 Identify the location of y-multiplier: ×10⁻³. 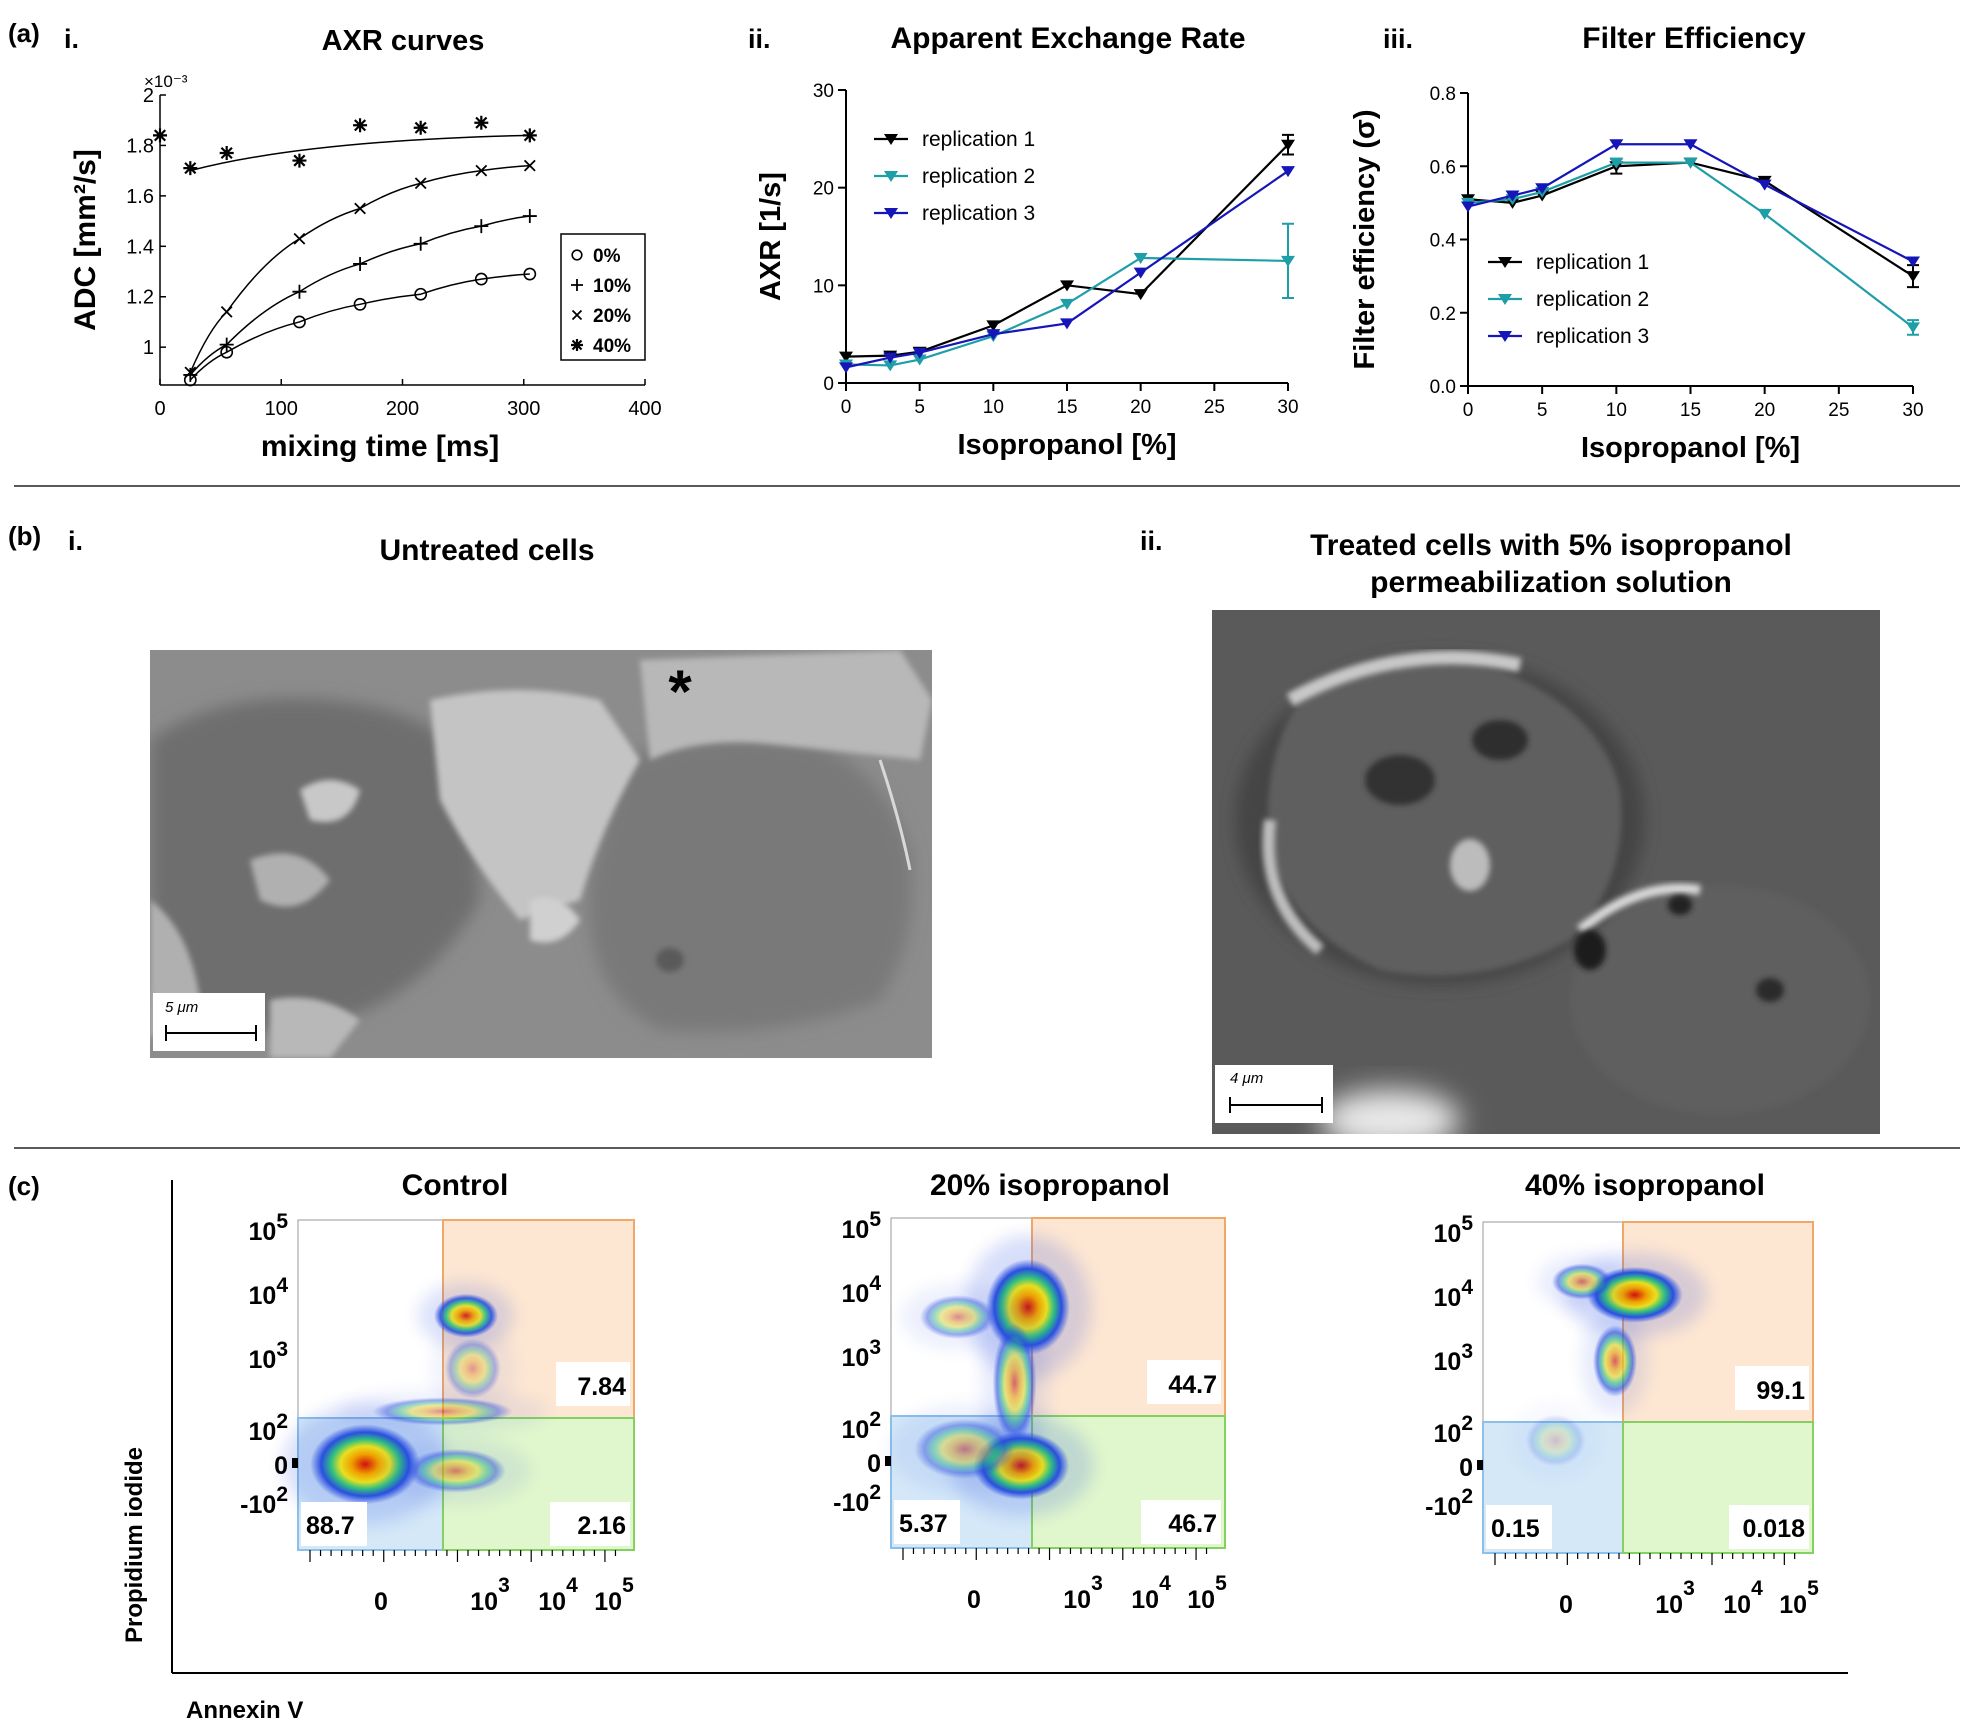
(166, 81).